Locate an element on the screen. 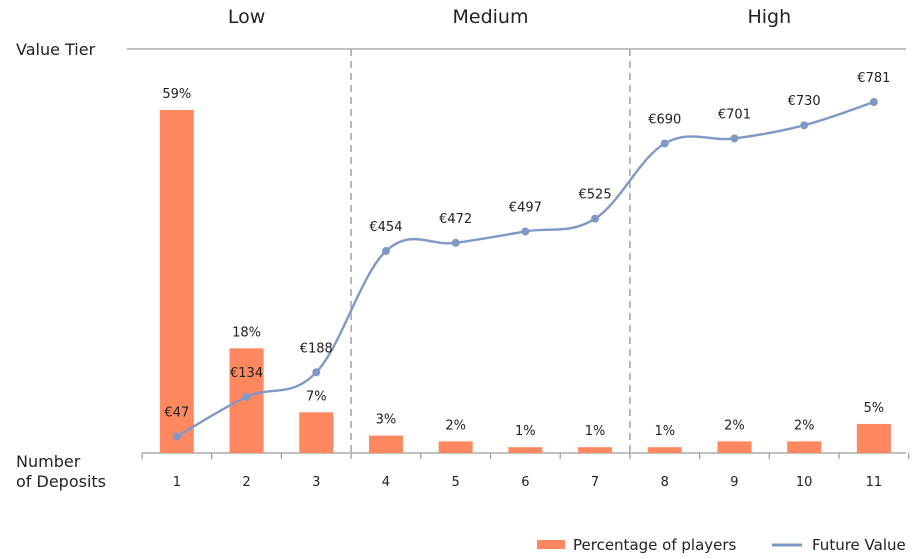  point-data-label: €730 is located at coordinates (804, 101).